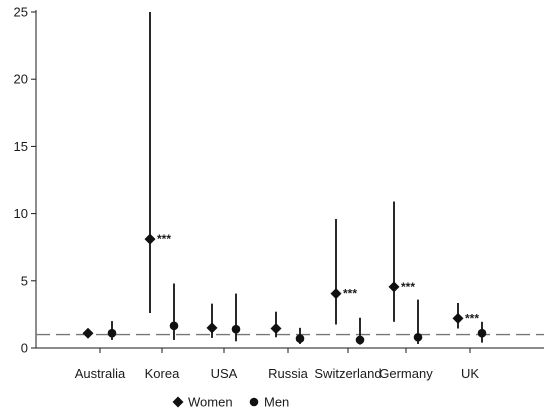 This screenshot has height=414, width=550. Describe the element at coordinates (210, 402) in the screenshot. I see `legend-label-women: Women` at that location.